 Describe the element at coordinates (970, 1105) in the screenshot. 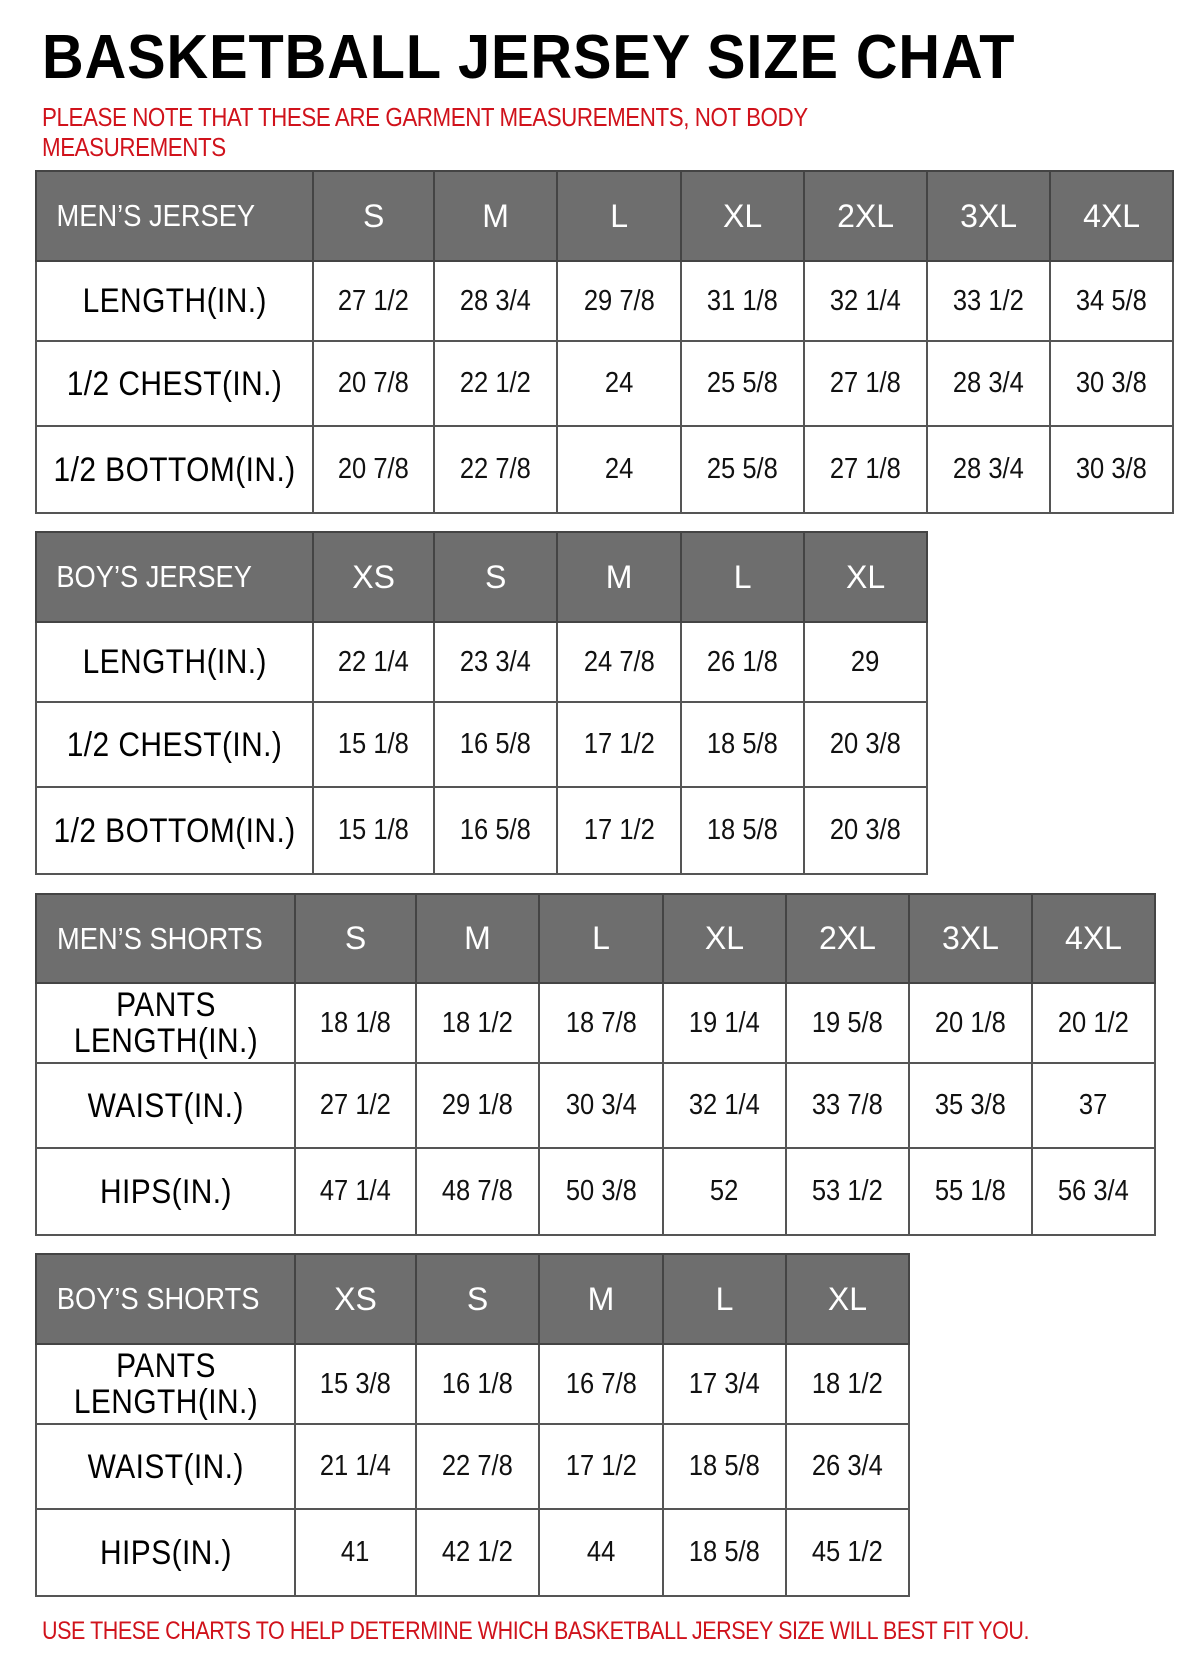

I see `value: 35 3/8` at that location.